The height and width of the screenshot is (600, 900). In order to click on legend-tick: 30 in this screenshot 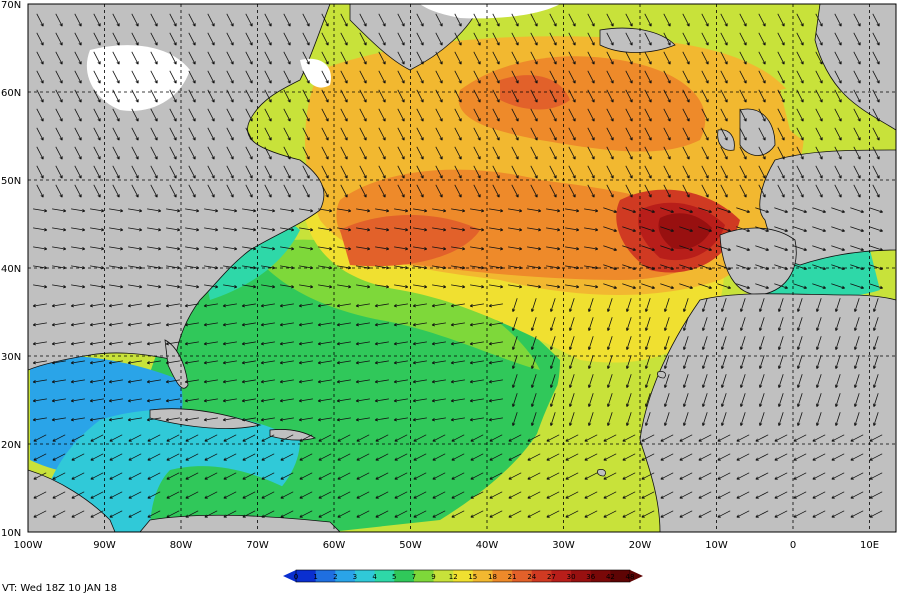, I will do `click(571, 577)`.